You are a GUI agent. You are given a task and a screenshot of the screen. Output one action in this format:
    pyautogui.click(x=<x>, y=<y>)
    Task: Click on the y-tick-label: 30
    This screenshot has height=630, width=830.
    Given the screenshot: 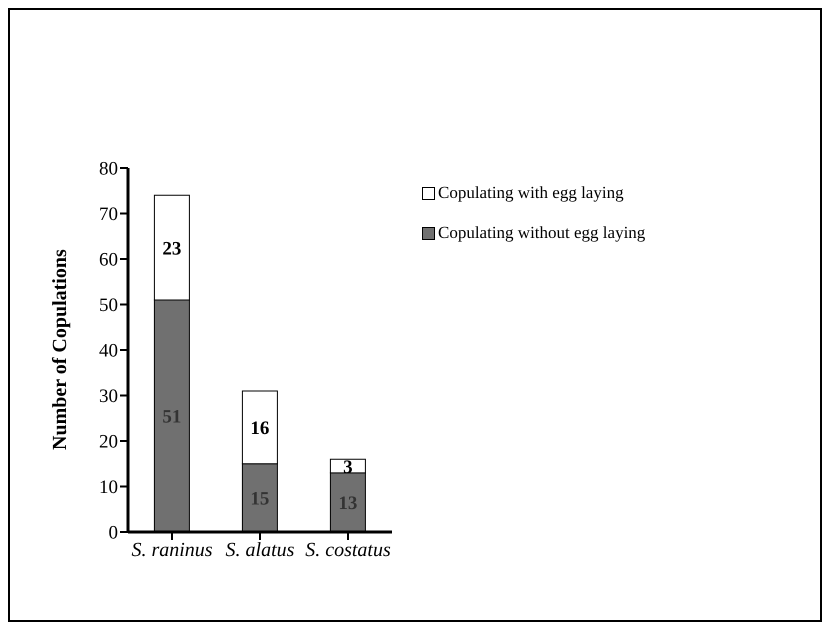 What is the action you would take?
    pyautogui.click(x=108, y=397)
    